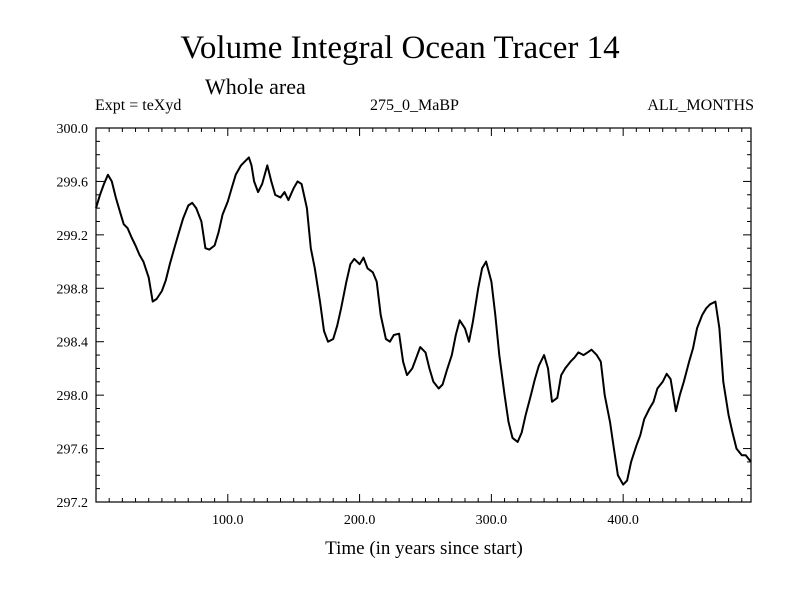  Describe the element at coordinates (623, 520) in the screenshot. I see `x-tick-label: 400.0` at that location.